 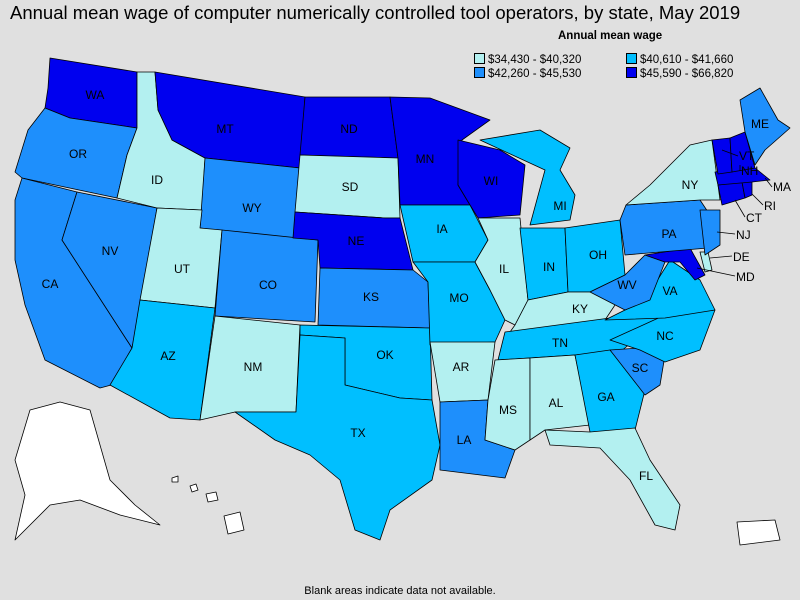 I want to click on legend-title: Annual mean wage, so click(x=610, y=36).